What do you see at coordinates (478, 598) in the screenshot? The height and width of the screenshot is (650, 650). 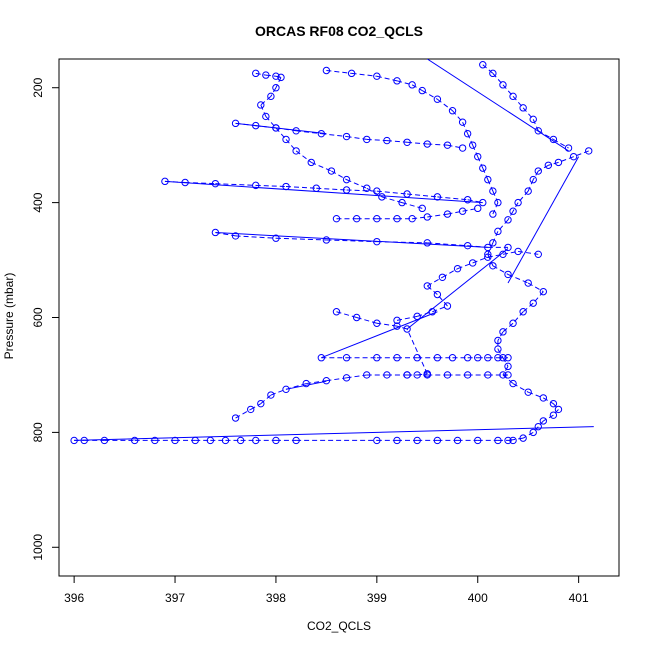 I see `x-tick-label: 400` at bounding box center [478, 598].